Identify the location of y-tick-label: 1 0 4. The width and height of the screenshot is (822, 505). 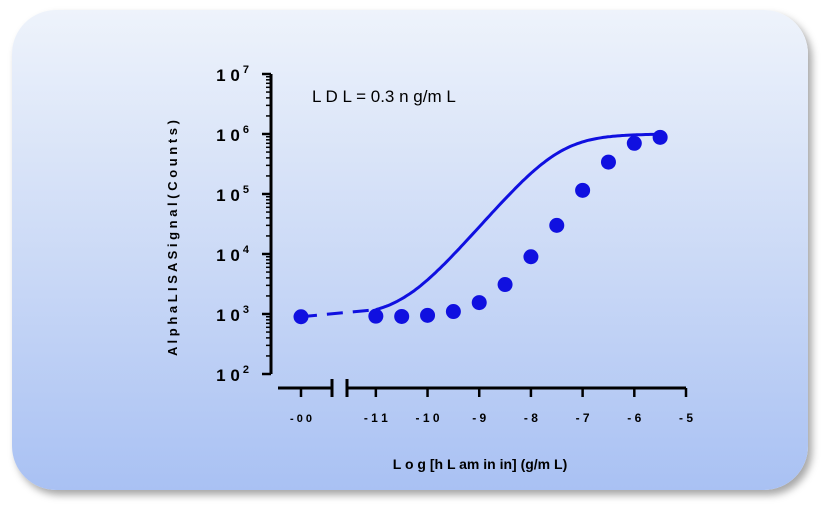
(233, 254).